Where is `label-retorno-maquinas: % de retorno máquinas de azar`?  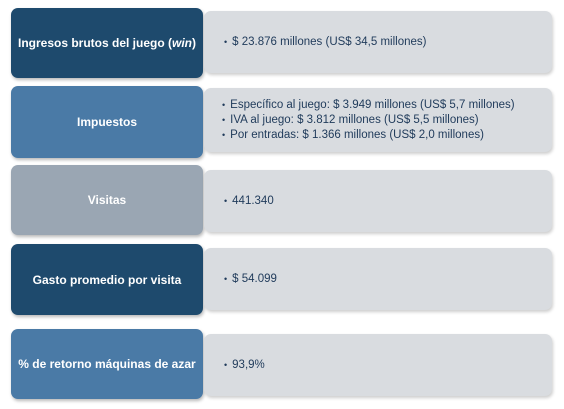 label-retorno-maquinas: % de retorno máquinas de azar is located at coordinates (107, 364).